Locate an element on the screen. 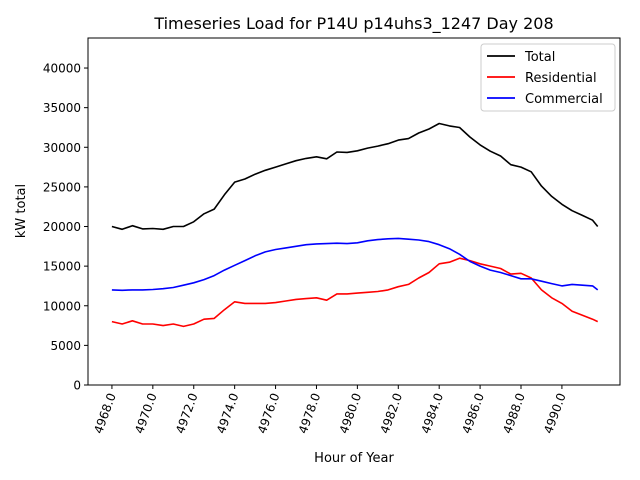 The width and height of the screenshot is (640, 480). x-tick-label: 4988.0 is located at coordinates (514, 413).